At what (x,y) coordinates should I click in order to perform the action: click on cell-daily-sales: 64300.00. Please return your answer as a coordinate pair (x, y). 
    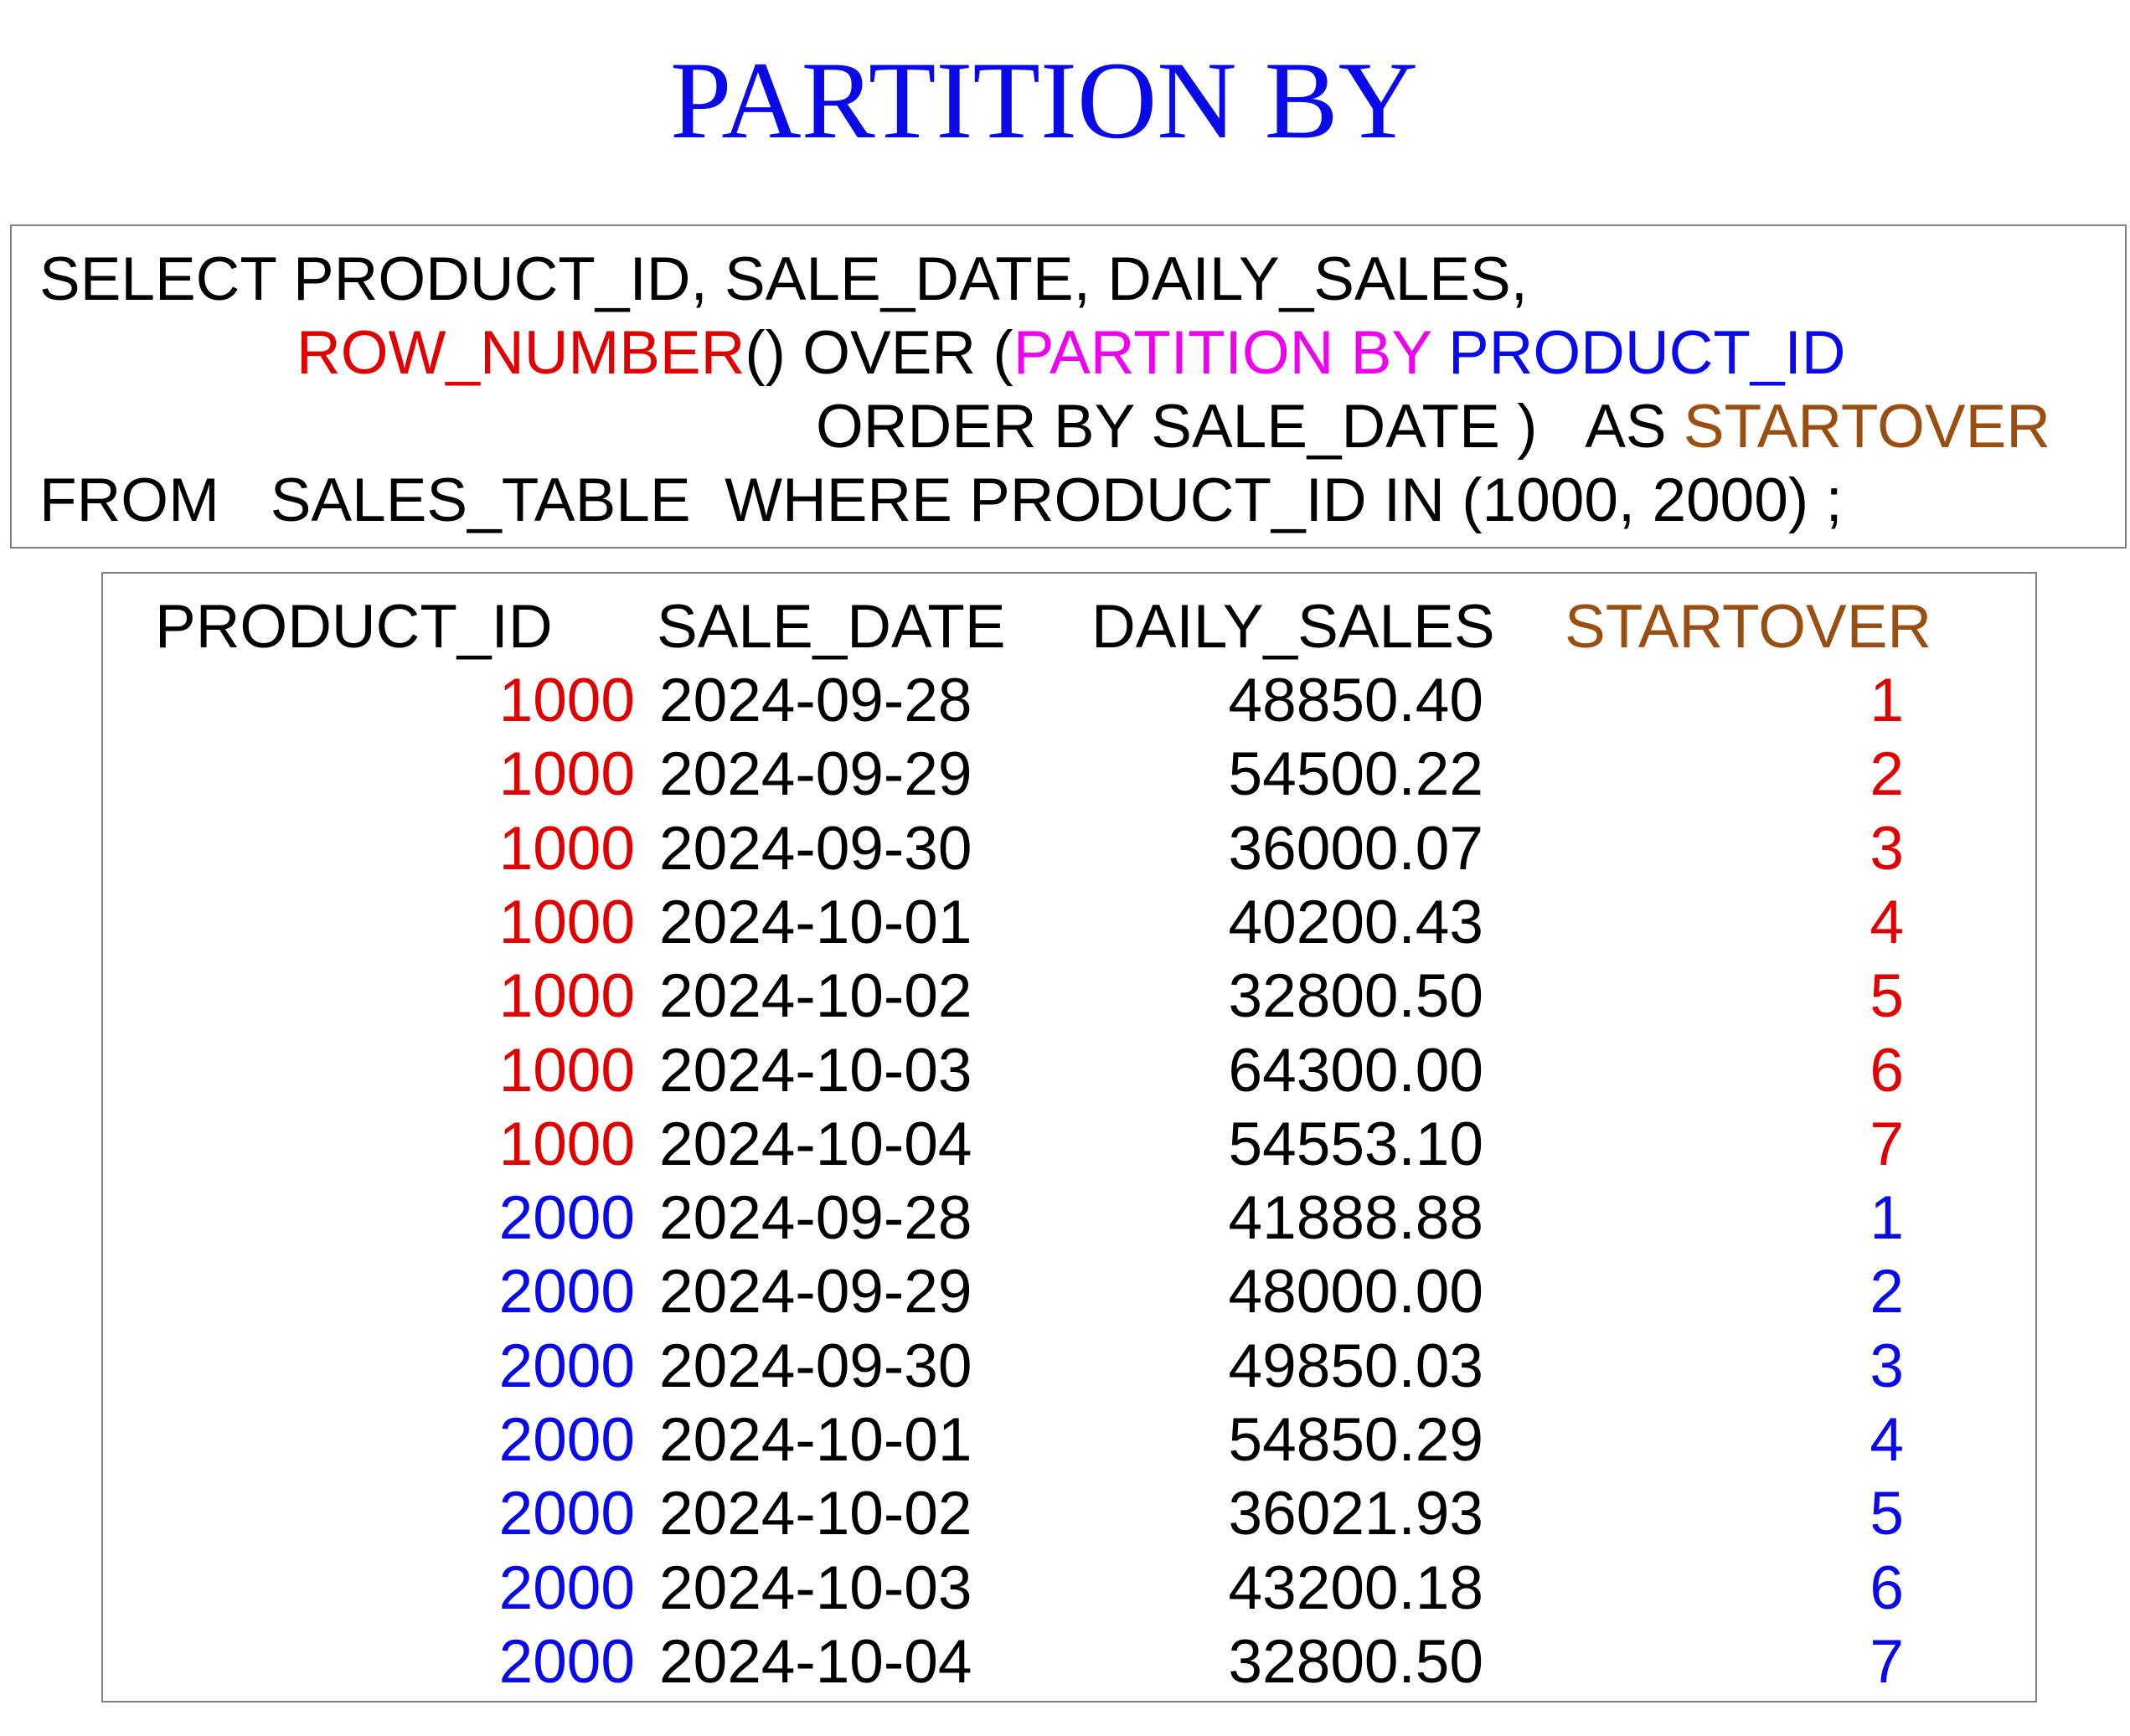
    Looking at the image, I should click on (1355, 1070).